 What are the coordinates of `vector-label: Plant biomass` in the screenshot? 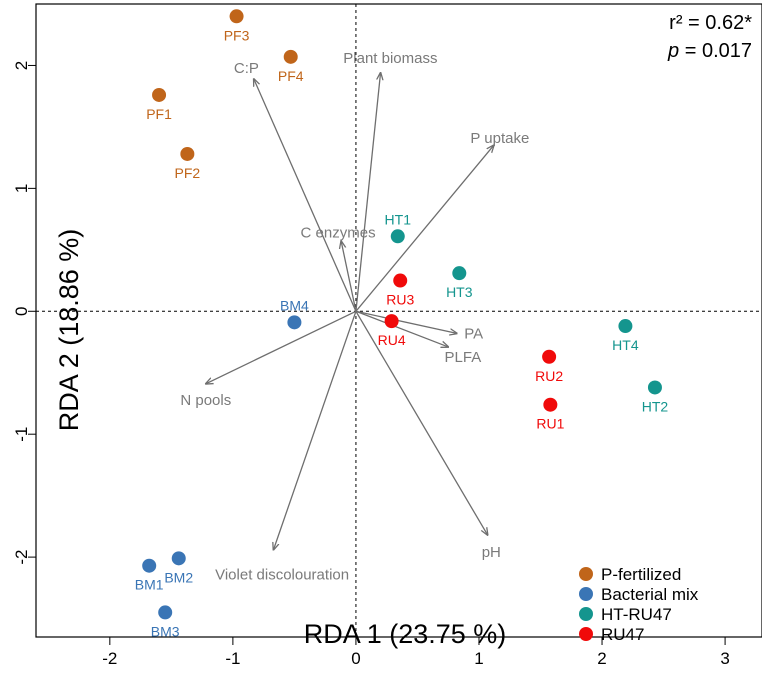 It's located at (390, 58).